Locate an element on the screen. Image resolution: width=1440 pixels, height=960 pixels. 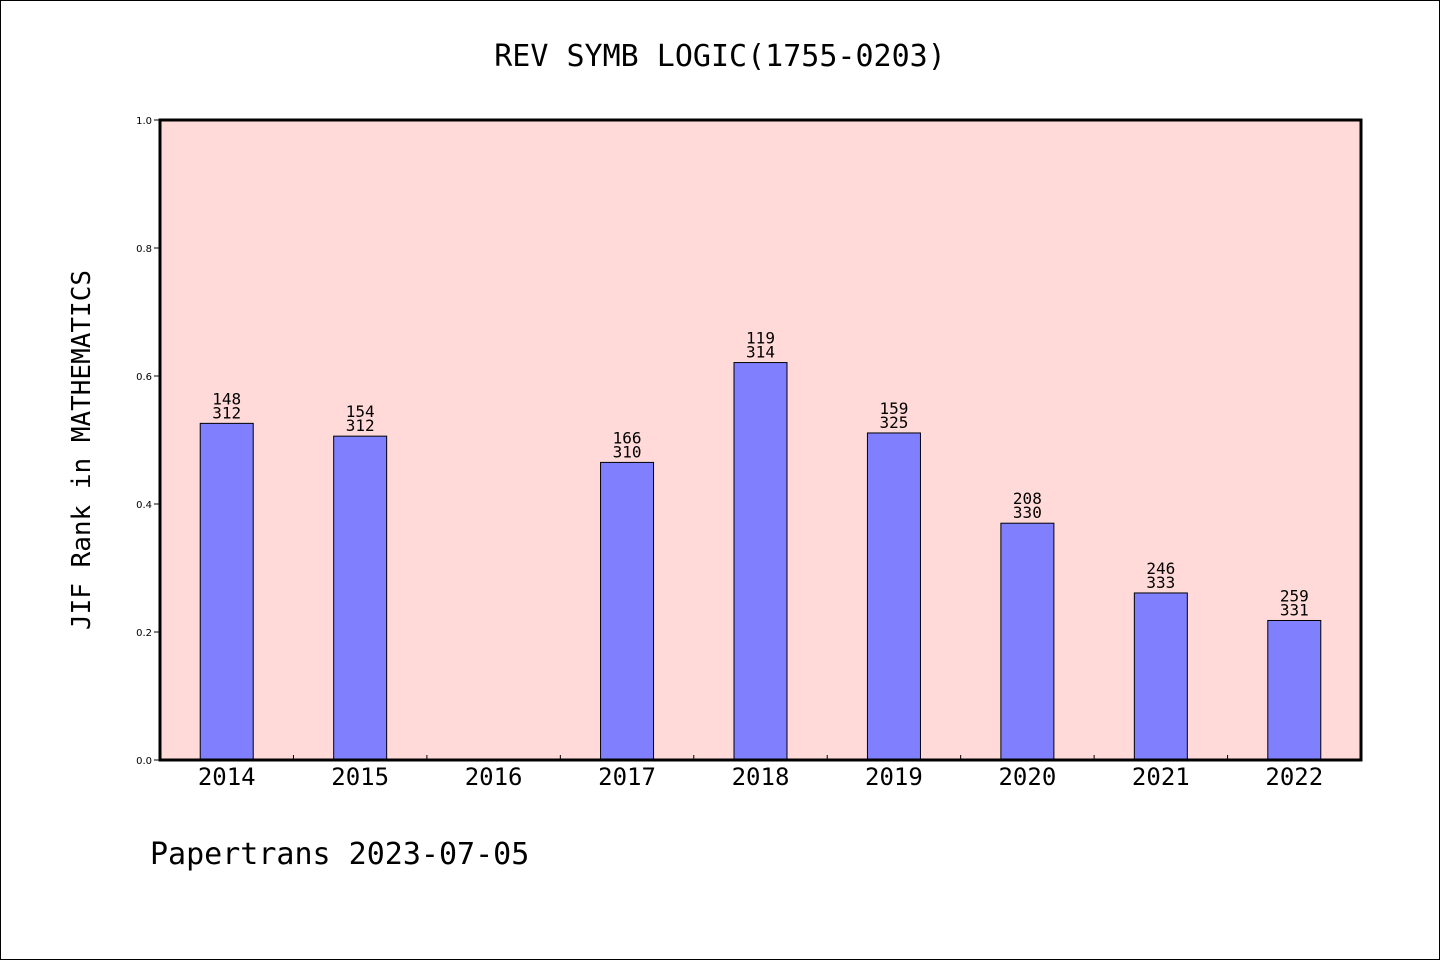
bar-rank-label: 119 is located at coordinates (760, 338).